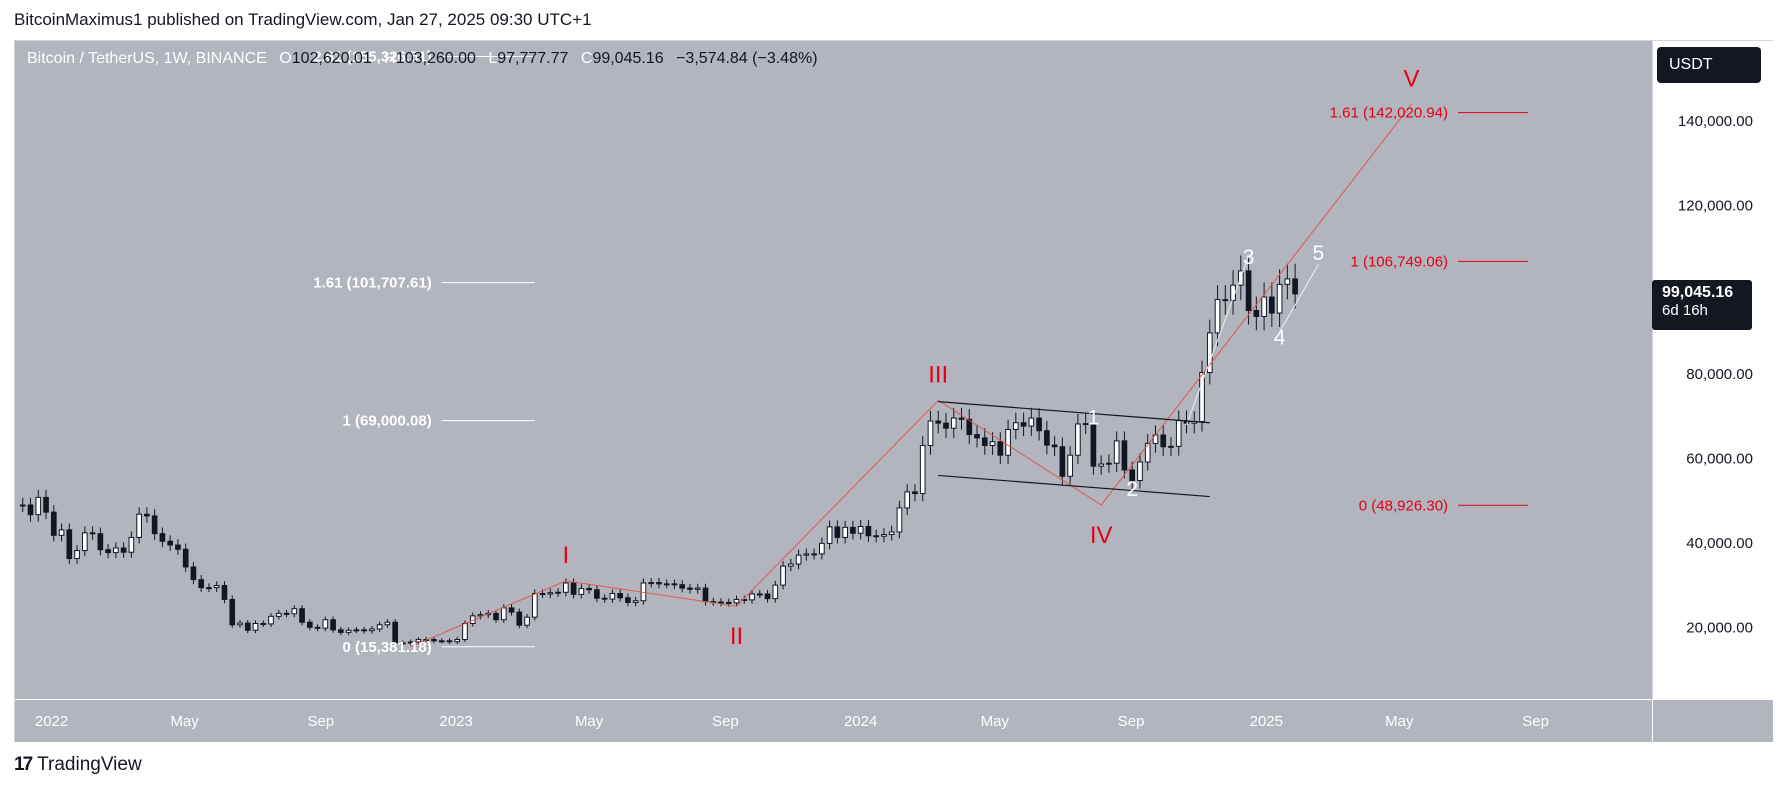  What do you see at coordinates (386, 647) in the screenshot?
I see `white-fib-label: 0 (15,381.18)` at bounding box center [386, 647].